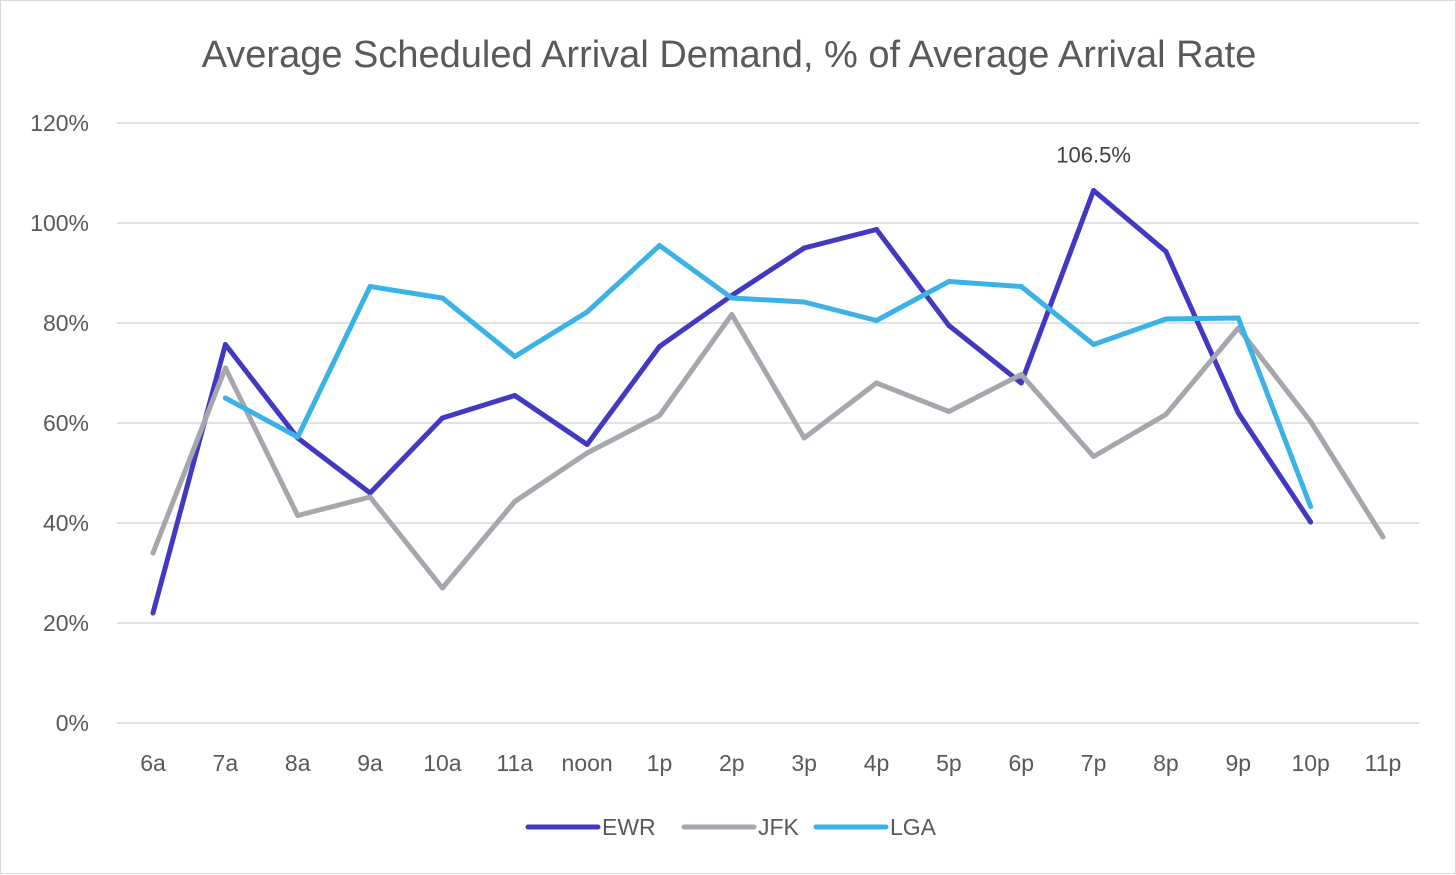  I want to click on x-tick-label: 6a, so click(153, 763).